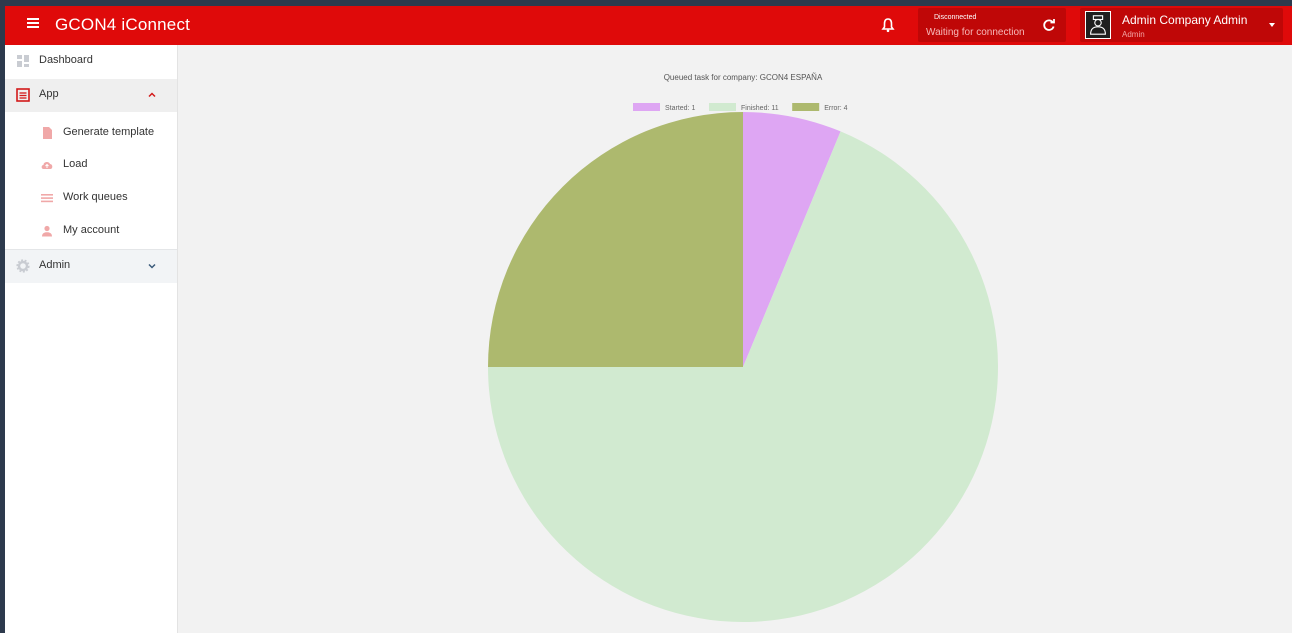 This screenshot has width=1292, height=633. I want to click on legend-label-finished: Finished: 11, so click(760, 108).